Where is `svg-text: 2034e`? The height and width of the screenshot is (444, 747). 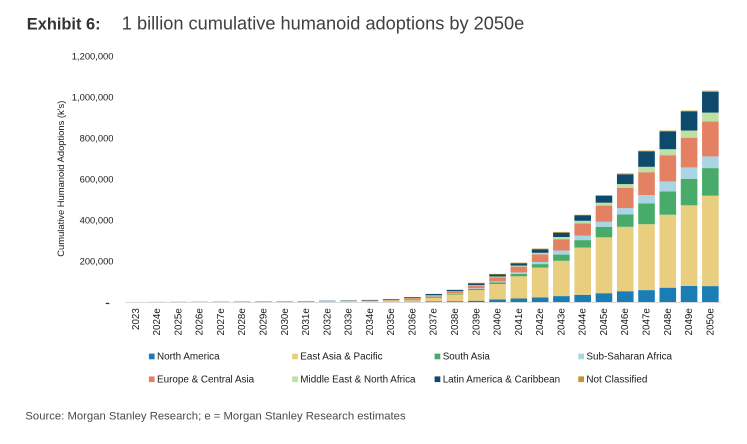 svg-text: 2034e is located at coordinates (370, 322).